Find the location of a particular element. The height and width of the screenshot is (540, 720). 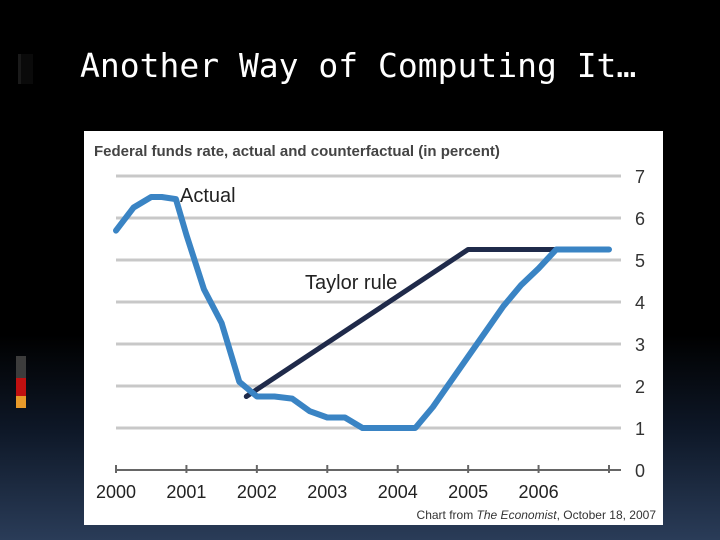

series-line-taylor-rule is located at coordinates (427, 323).